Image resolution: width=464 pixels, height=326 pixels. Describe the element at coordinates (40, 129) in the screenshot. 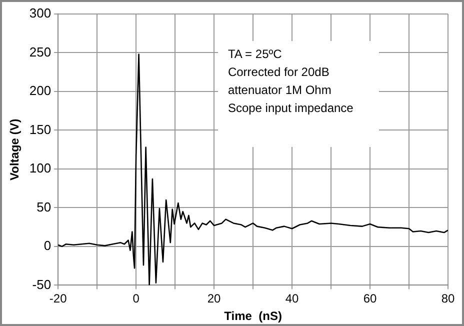

I see `y-tick-label: 150` at that location.